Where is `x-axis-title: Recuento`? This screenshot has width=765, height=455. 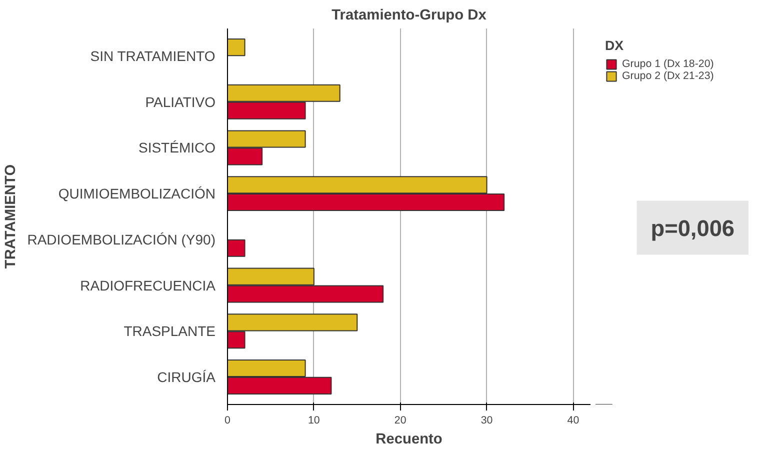 x-axis-title: Recuento is located at coordinates (409, 440).